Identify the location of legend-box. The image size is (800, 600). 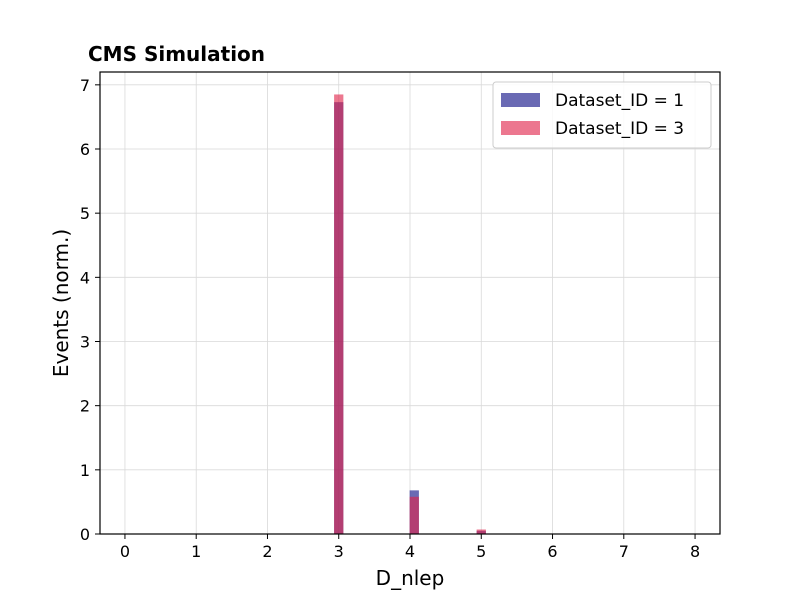
(602, 115).